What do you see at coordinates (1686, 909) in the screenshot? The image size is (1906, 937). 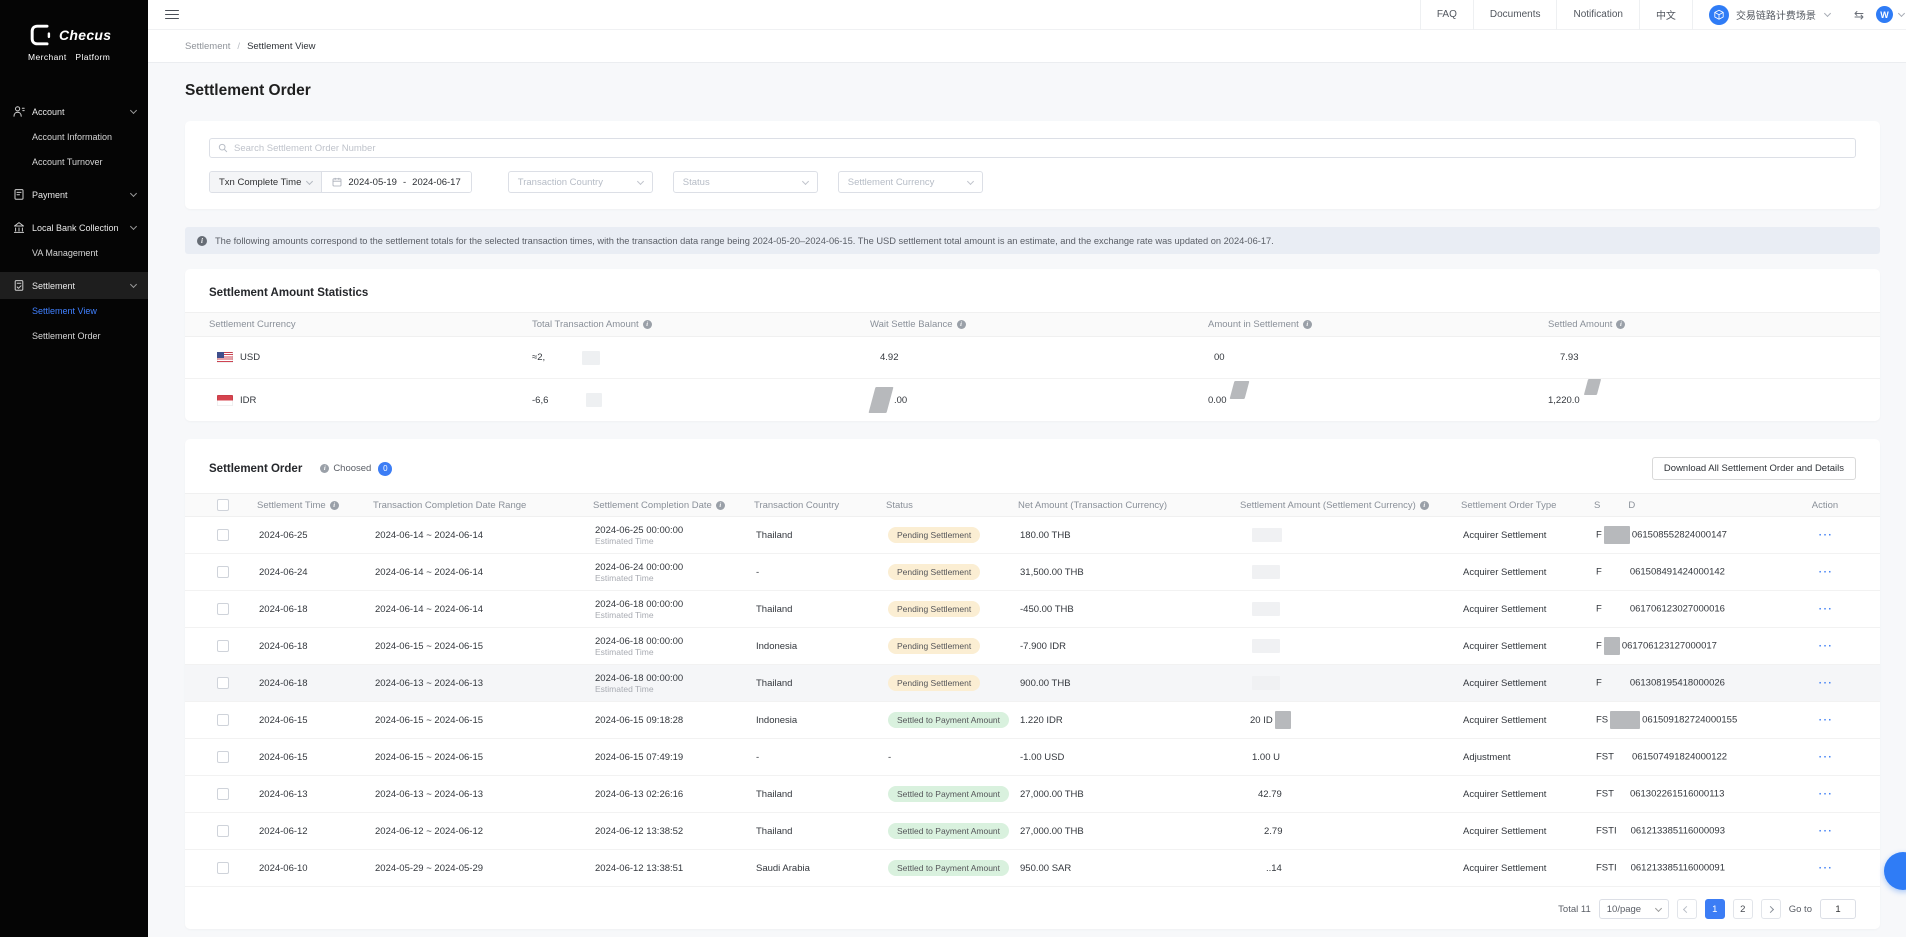 I see `prev-page-button` at bounding box center [1686, 909].